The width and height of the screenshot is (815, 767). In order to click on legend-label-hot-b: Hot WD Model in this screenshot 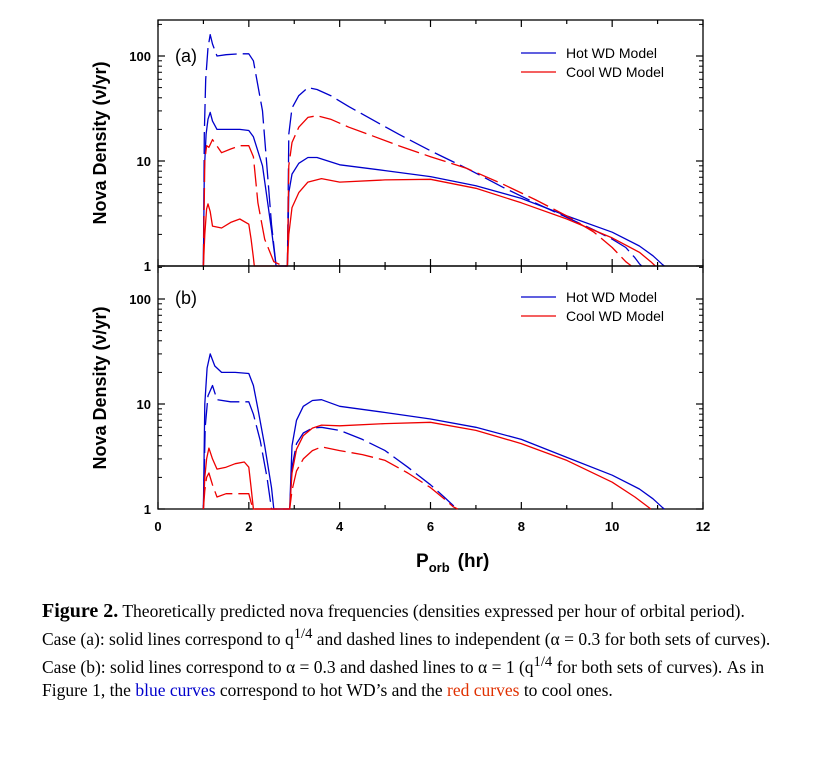, I will do `click(611, 297)`.